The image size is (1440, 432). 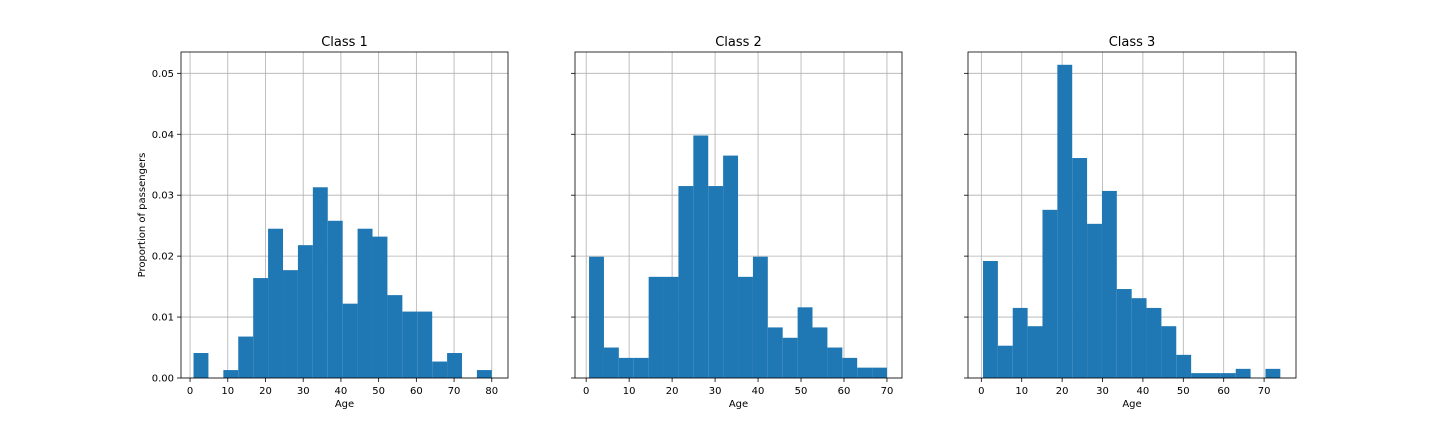 What do you see at coordinates (163, 257) in the screenshot?
I see `y-tick-label: 0.02` at bounding box center [163, 257].